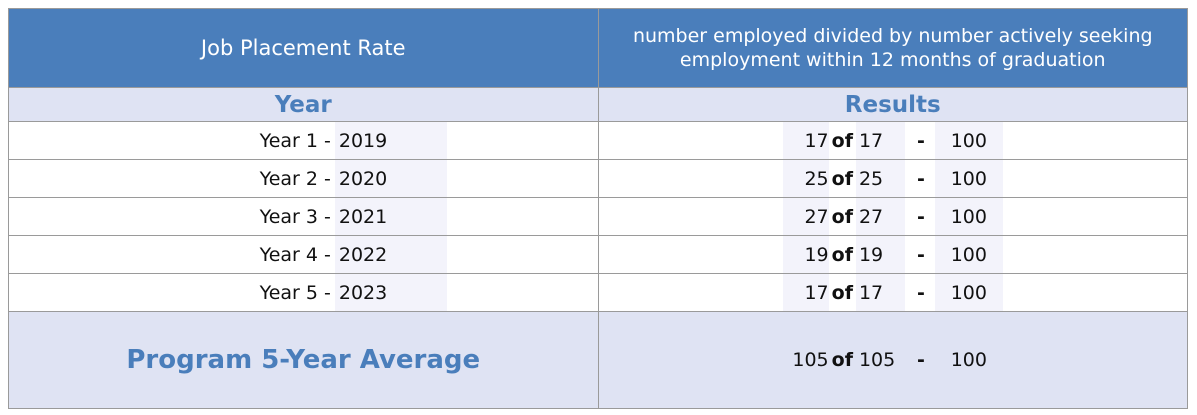  I want to click on seeking-field: 19, so click(880, 254).